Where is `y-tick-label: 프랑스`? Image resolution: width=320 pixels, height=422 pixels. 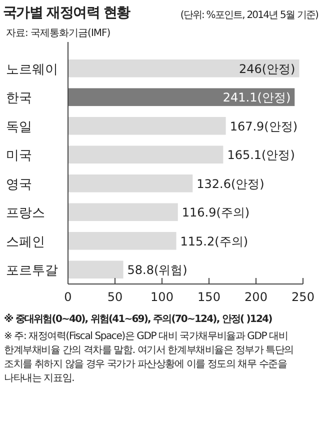
y-tick-label: 프랑스 is located at coordinates (25, 214).